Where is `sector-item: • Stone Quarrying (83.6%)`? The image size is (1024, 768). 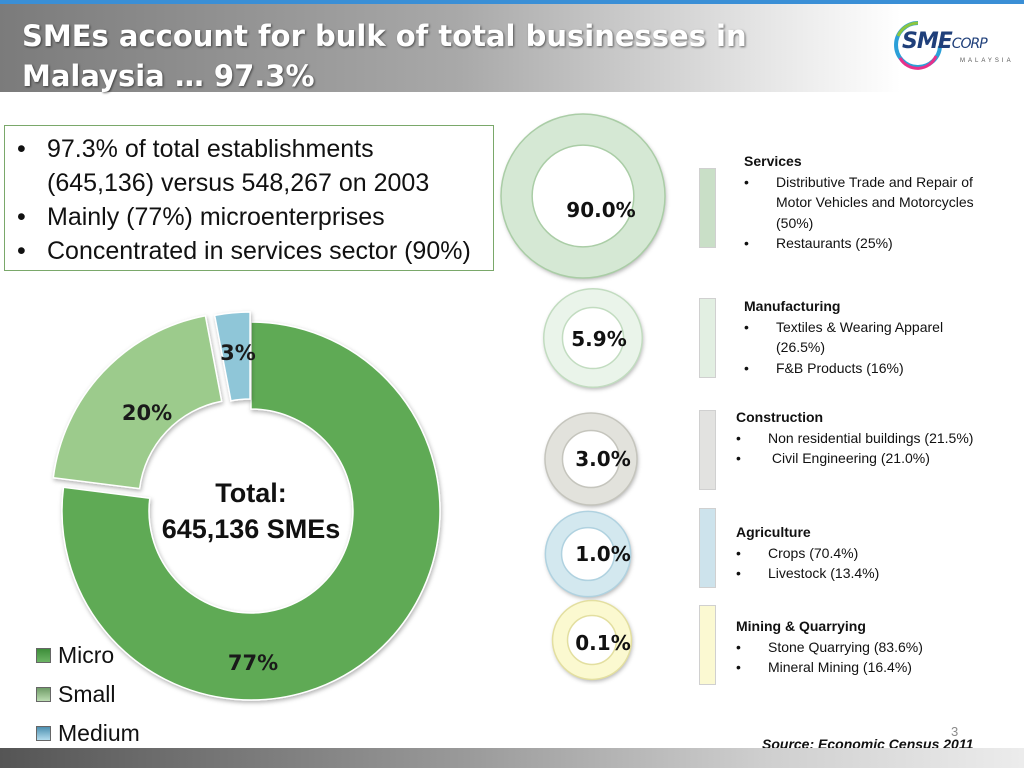 sector-item: • Stone Quarrying (83.6%) is located at coordinates (829, 646).